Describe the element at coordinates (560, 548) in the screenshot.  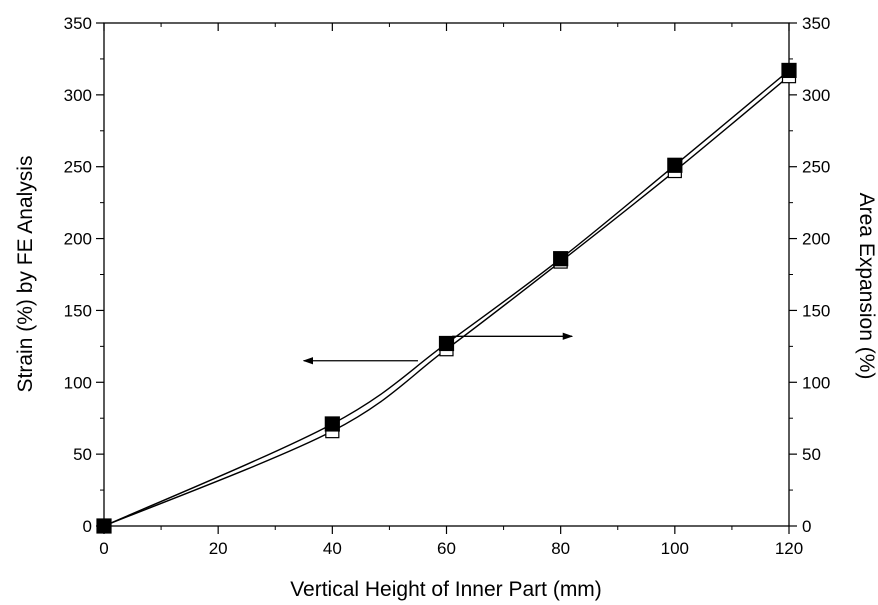
I see `x-tick-label: 80` at that location.